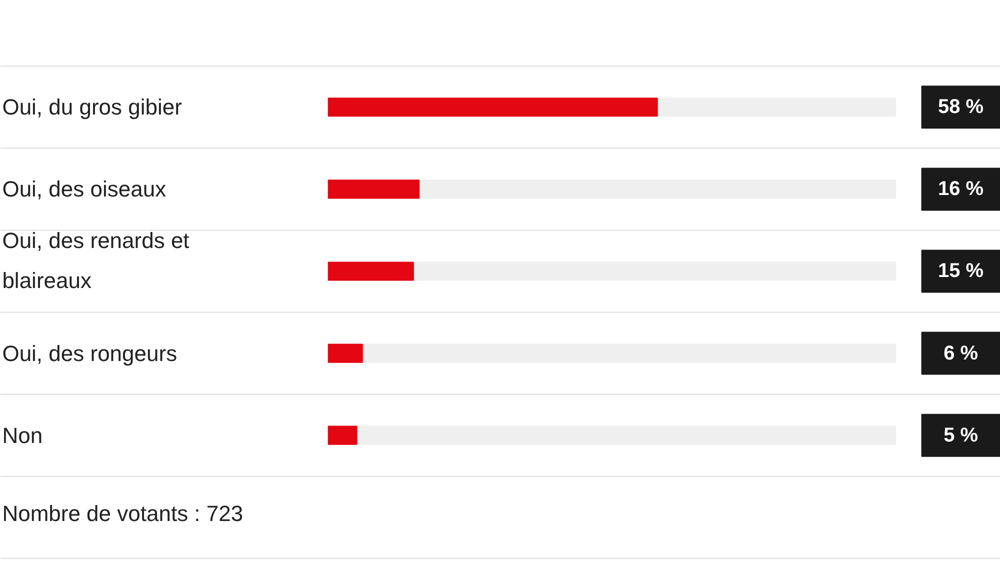  What do you see at coordinates (84, 189) in the screenshot?
I see `y-tick-label: Oui, des oiseaux` at bounding box center [84, 189].